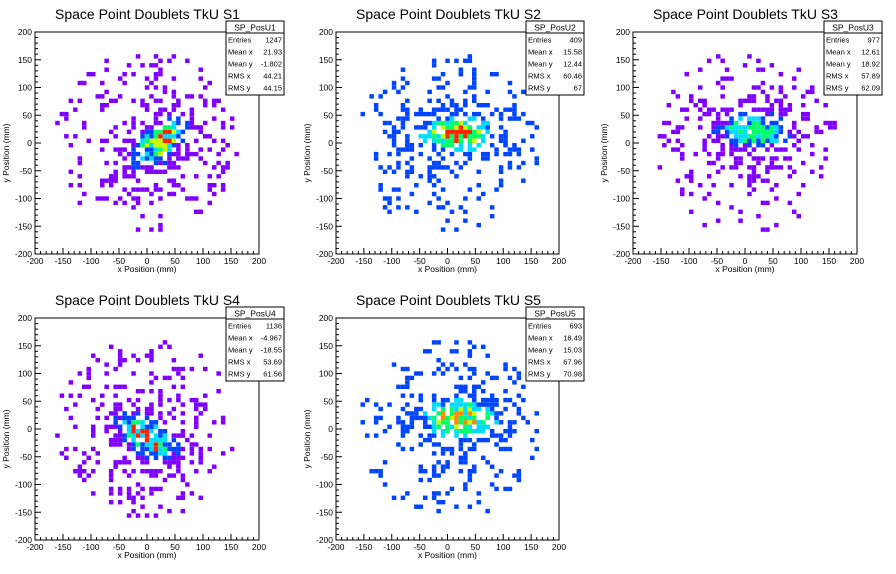 The width and height of the screenshot is (896, 574). What do you see at coordinates (147, 143) in the screenshot?
I see `heatmap-cells` at bounding box center [147, 143].